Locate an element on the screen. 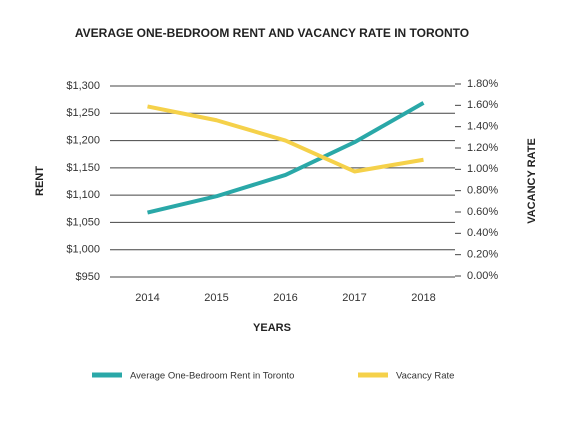  y-tick-label: $950 is located at coordinates (88, 277).